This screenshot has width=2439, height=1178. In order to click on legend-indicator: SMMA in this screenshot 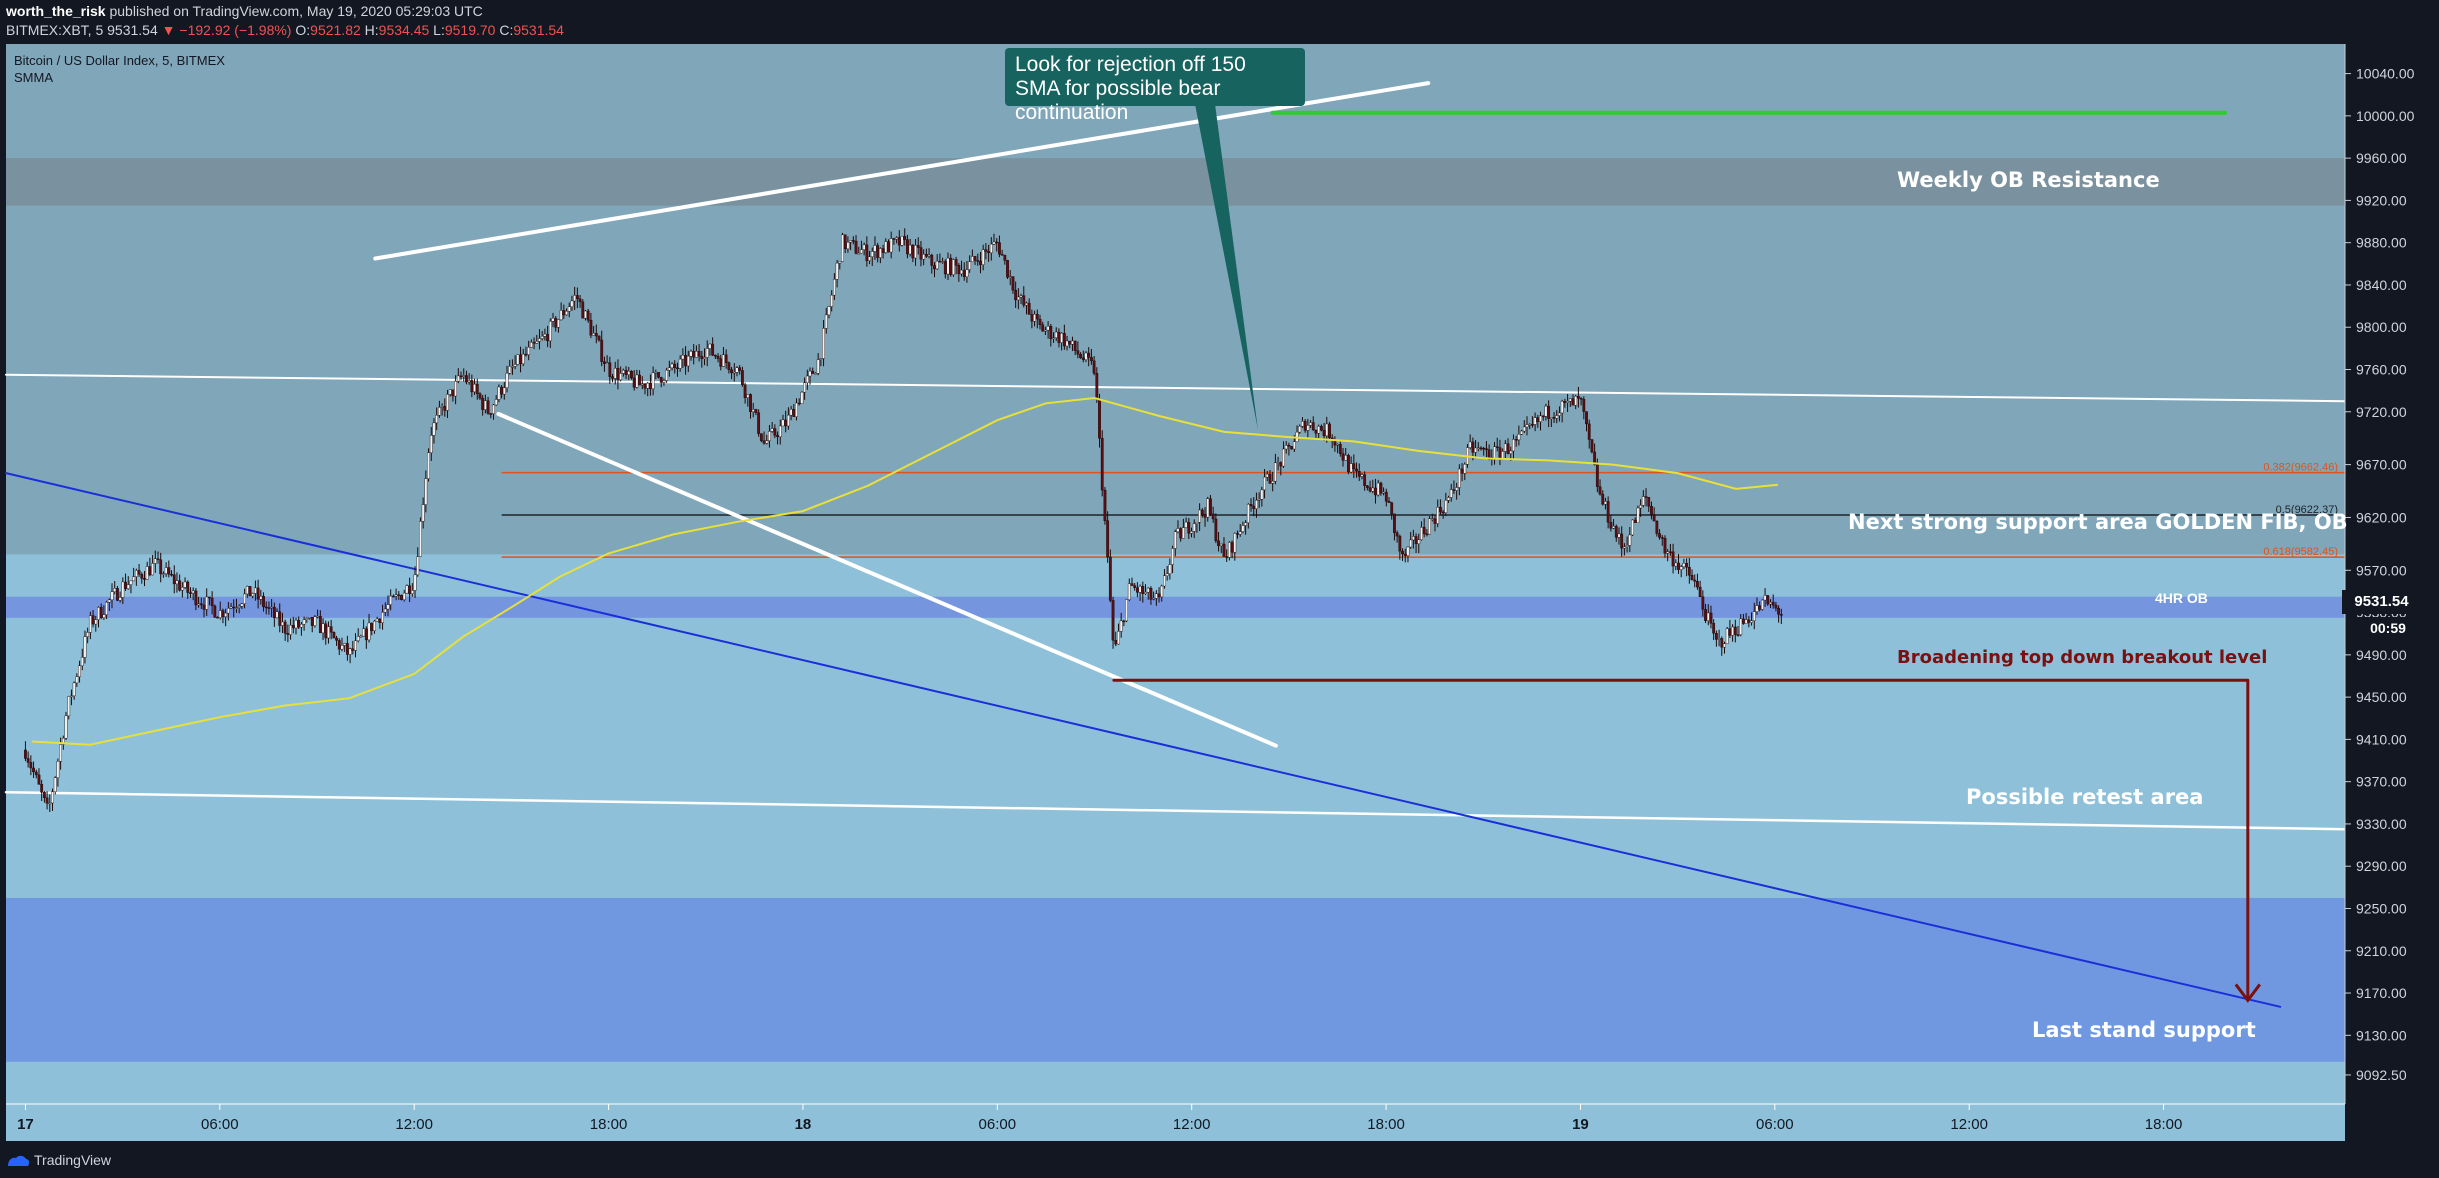, I will do `click(33, 77)`.